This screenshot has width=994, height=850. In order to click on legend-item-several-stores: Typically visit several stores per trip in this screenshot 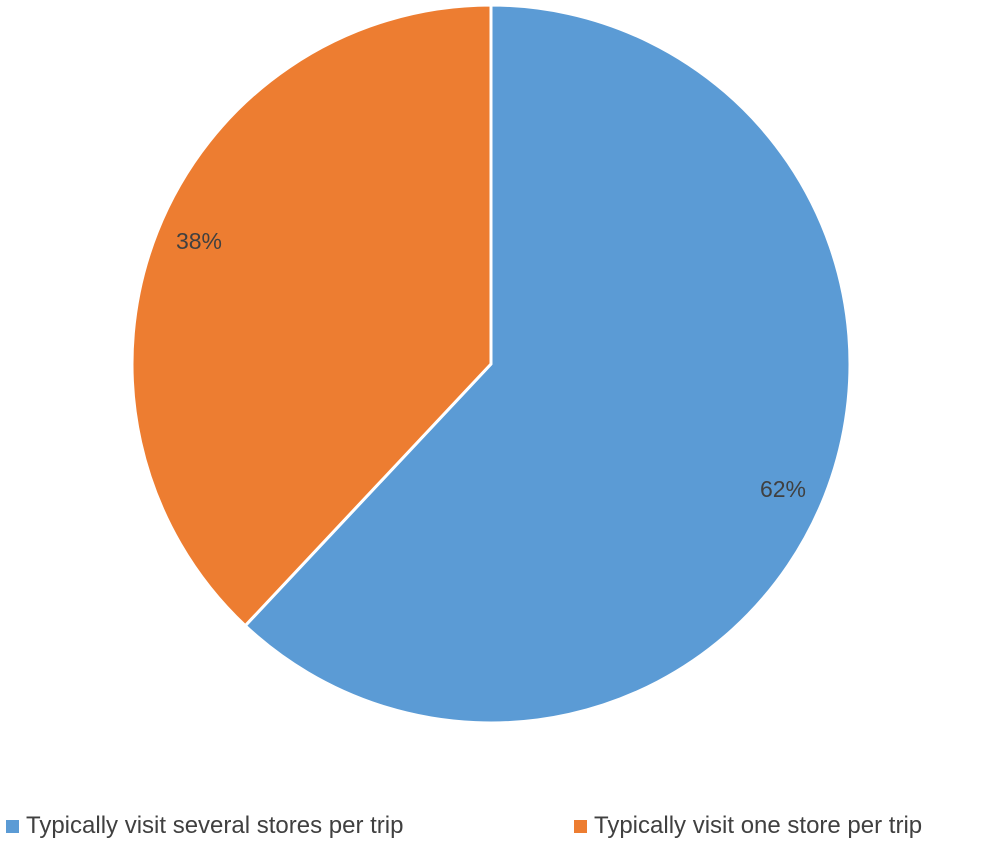, I will do `click(204, 826)`.